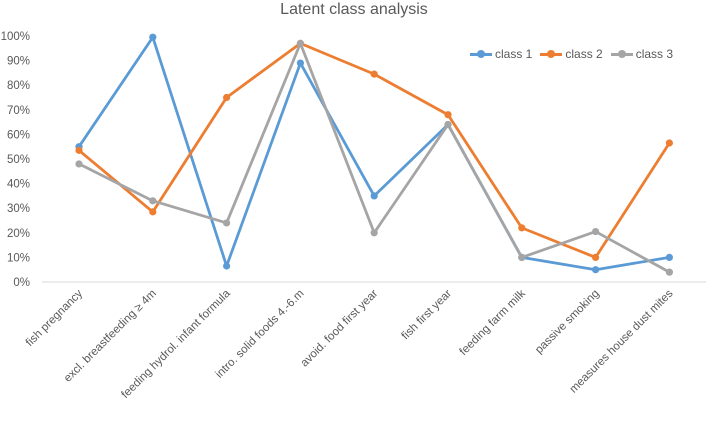  What do you see at coordinates (18, 258) in the screenshot?
I see `y-tick-label: 10%` at bounding box center [18, 258].